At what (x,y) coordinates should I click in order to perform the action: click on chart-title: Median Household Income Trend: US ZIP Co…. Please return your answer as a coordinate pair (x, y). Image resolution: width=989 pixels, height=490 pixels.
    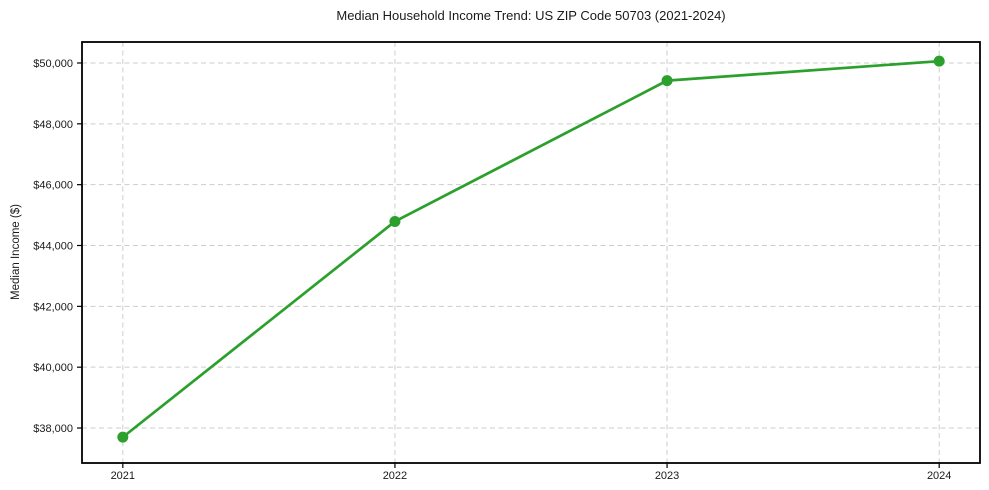
    Looking at the image, I should click on (531, 15).